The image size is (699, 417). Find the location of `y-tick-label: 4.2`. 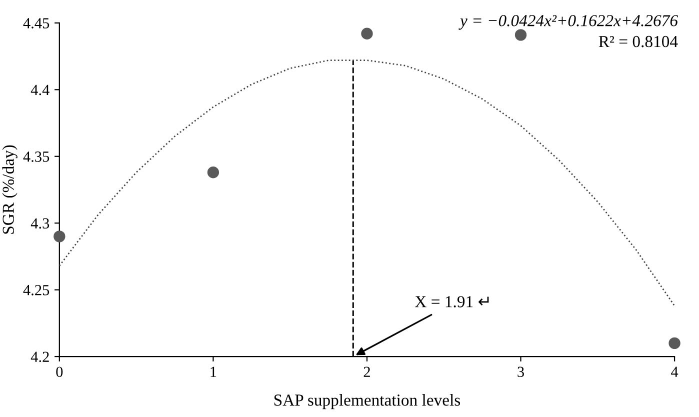

y-tick-label: 4.2 is located at coordinates (39, 357).